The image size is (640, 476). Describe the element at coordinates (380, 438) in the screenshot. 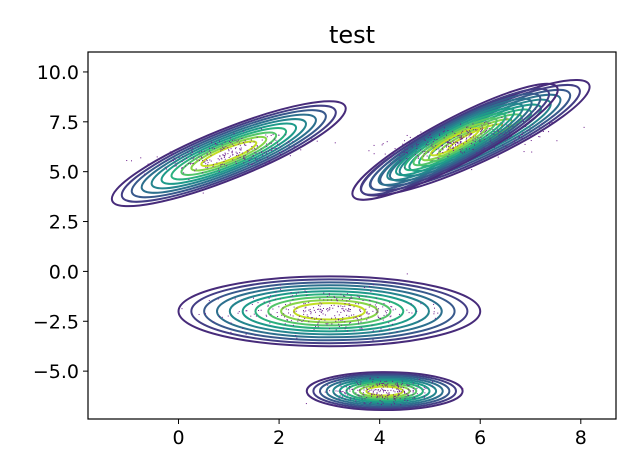

I see `x-tick-label: 4` at that location.